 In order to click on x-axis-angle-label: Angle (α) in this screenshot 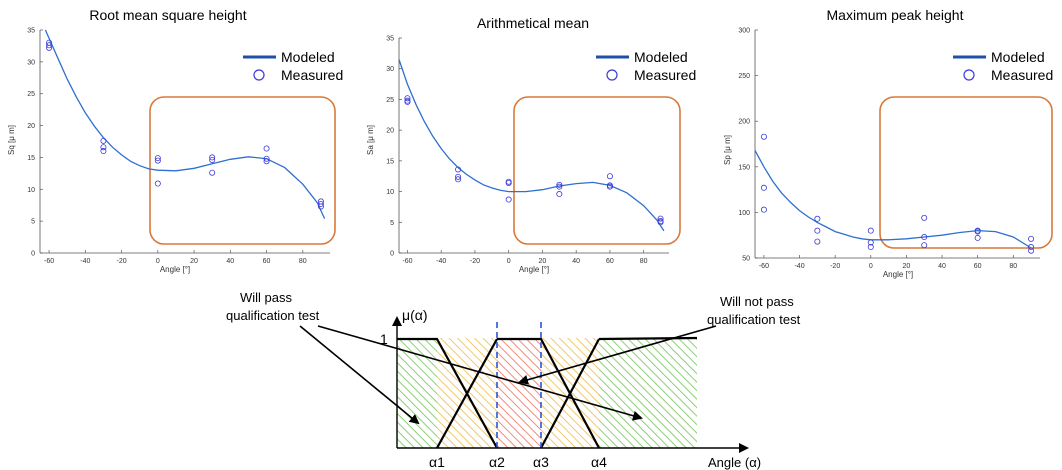, I will do `click(734, 462)`.